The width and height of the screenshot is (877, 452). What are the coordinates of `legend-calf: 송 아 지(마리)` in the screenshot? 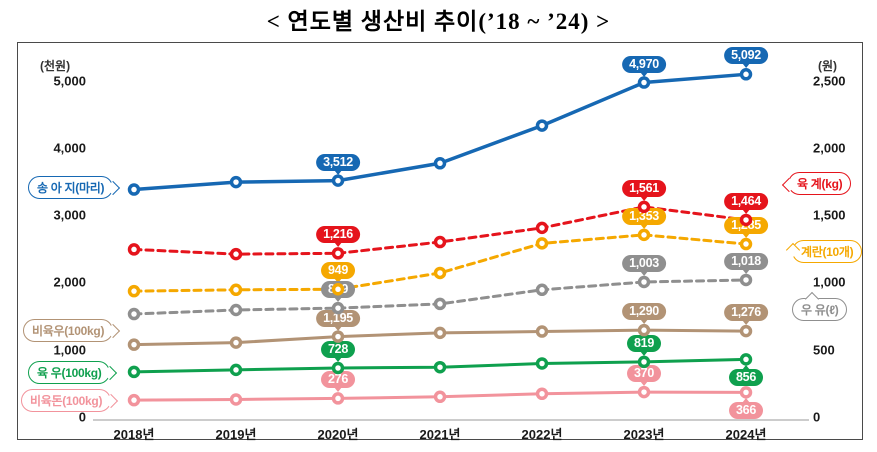 It's located at (74, 187).